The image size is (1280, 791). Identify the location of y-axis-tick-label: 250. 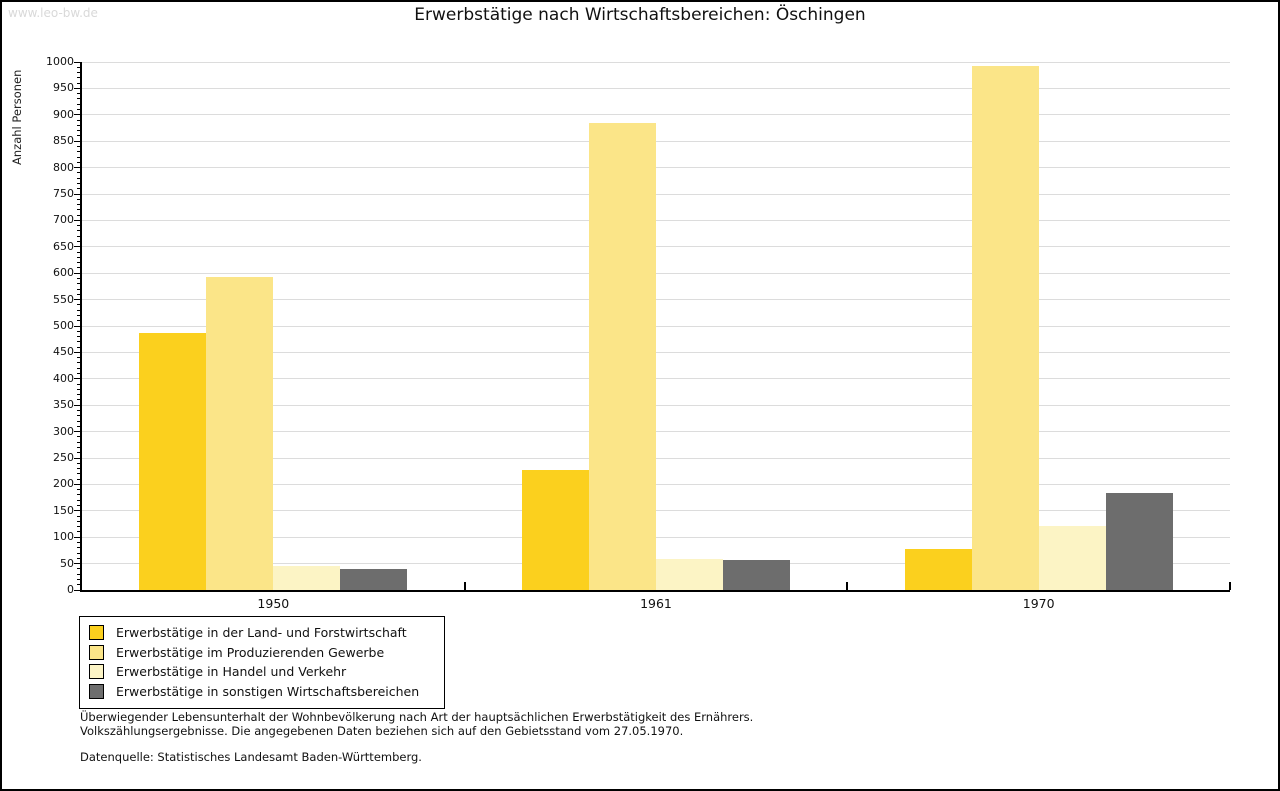
(63, 457).